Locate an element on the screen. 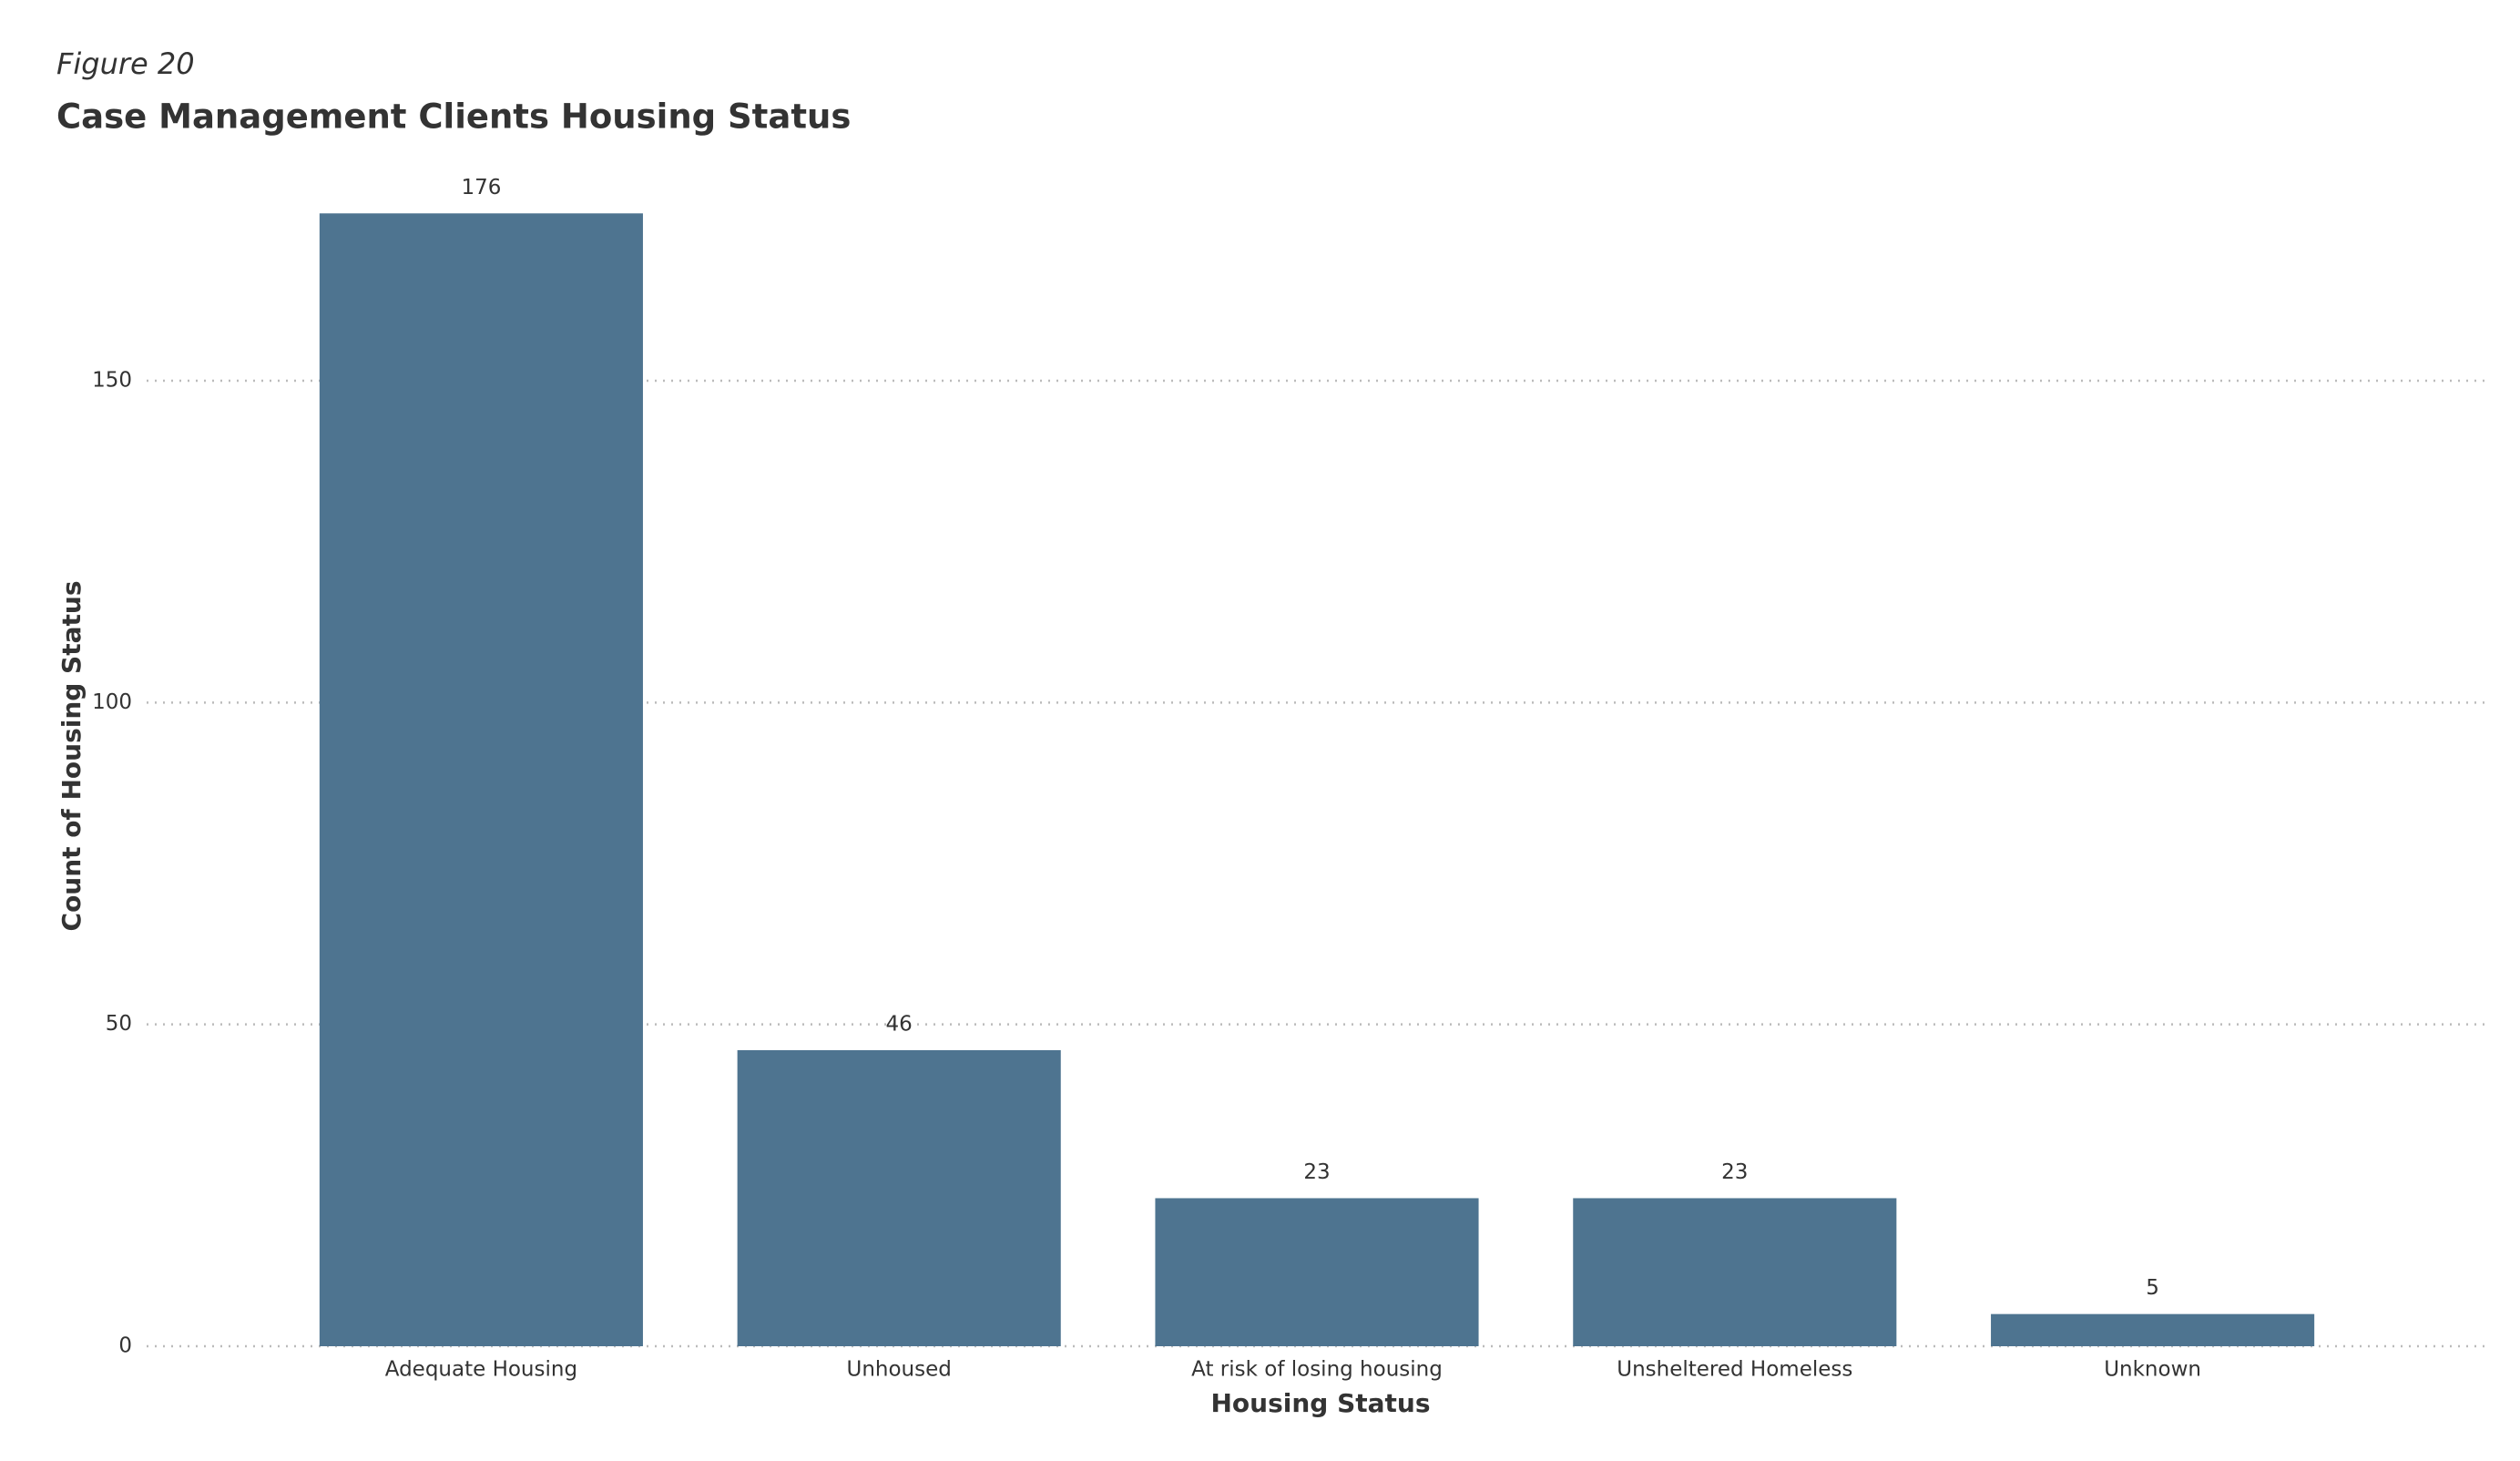 This screenshot has width=2520, height=1461. chart-title: Case Management Clients Housing Status is located at coordinates (453, 117).